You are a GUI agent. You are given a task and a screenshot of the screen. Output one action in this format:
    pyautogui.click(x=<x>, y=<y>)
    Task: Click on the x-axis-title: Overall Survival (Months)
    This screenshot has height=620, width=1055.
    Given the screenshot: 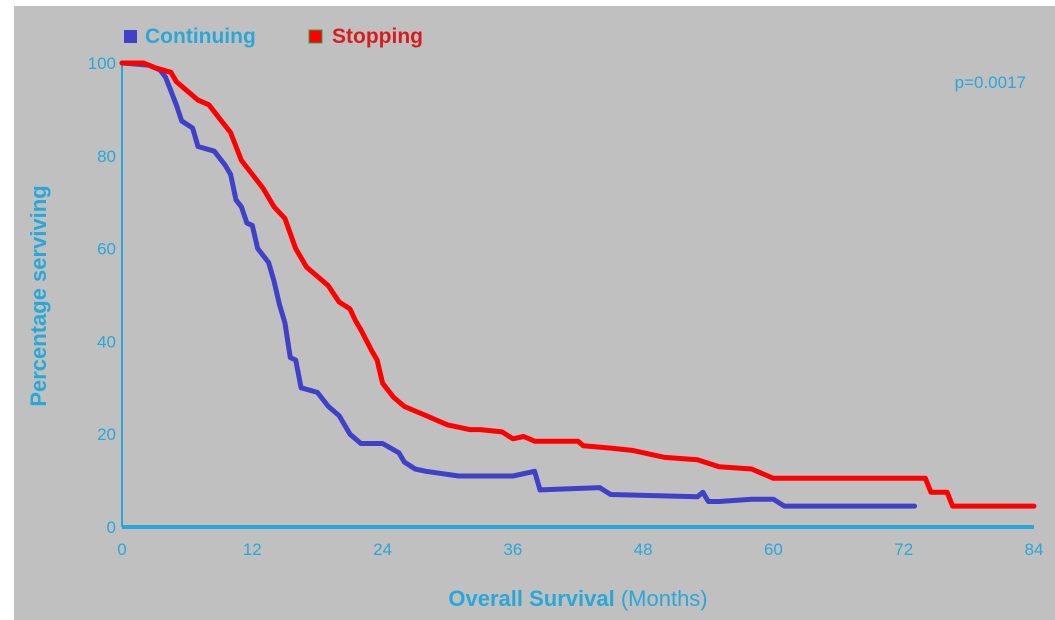 What is the action you would take?
    pyautogui.click(x=577, y=598)
    